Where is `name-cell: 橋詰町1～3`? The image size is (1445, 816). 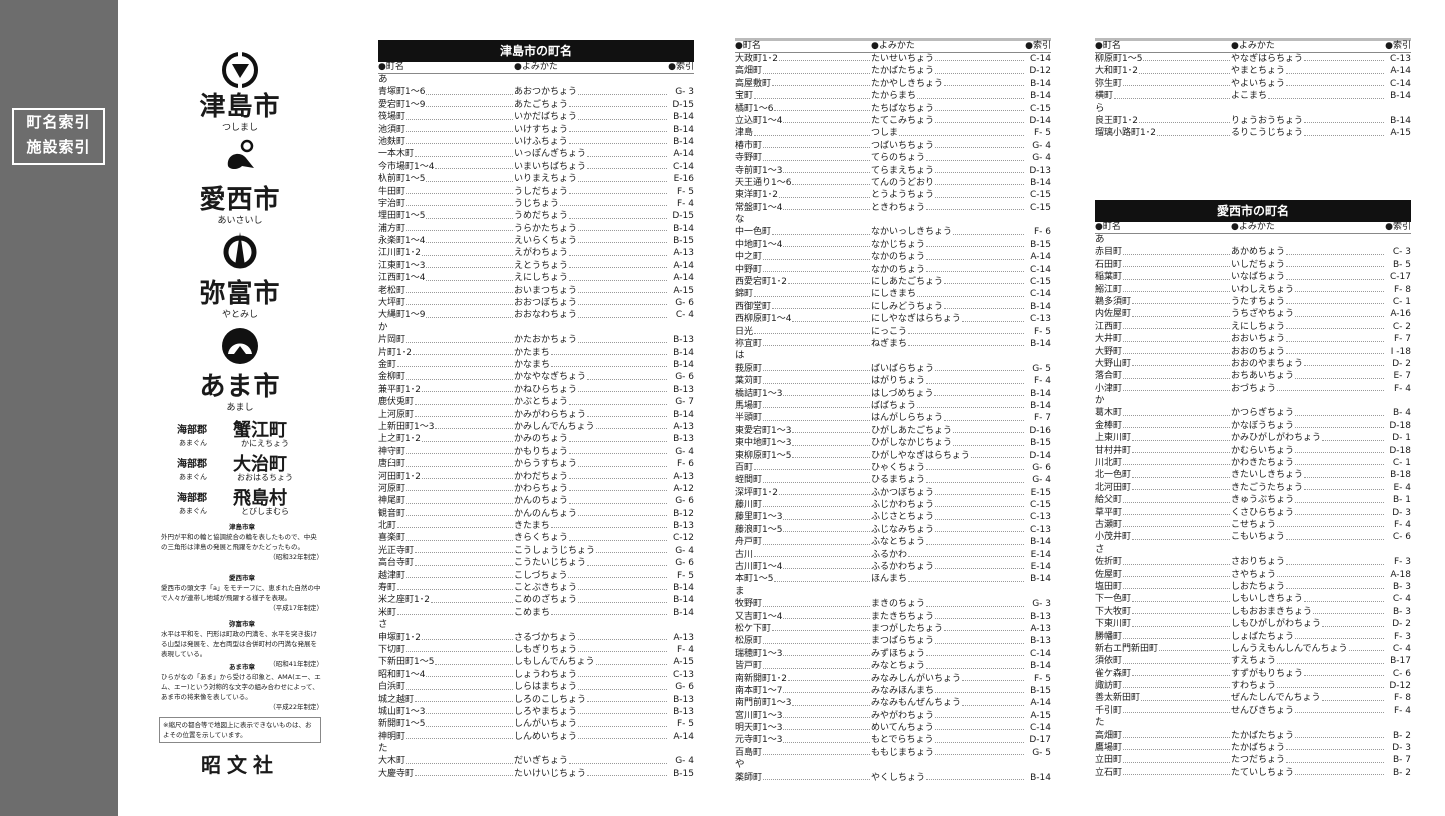 name-cell: 橋詰町1～3 is located at coordinates (803, 394).